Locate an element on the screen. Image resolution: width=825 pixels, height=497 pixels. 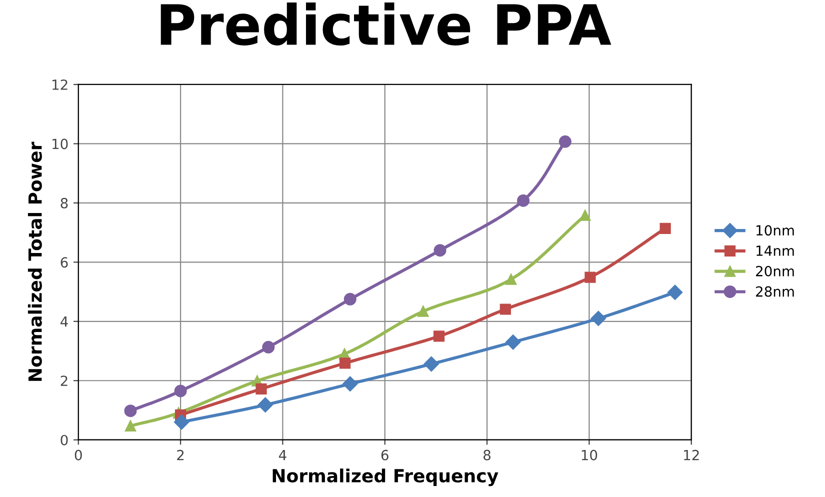
x-tick-label: 10 is located at coordinates (590, 455).